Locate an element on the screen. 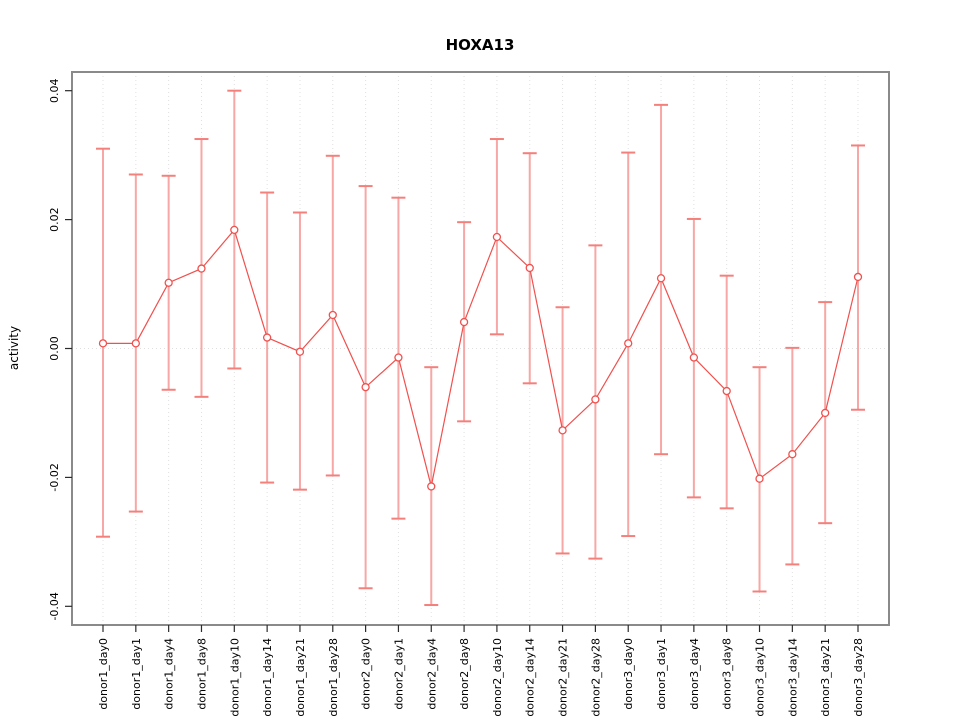 This screenshot has height=724, width=960. x-tick-label: donor1_day10 is located at coordinates (234, 677).